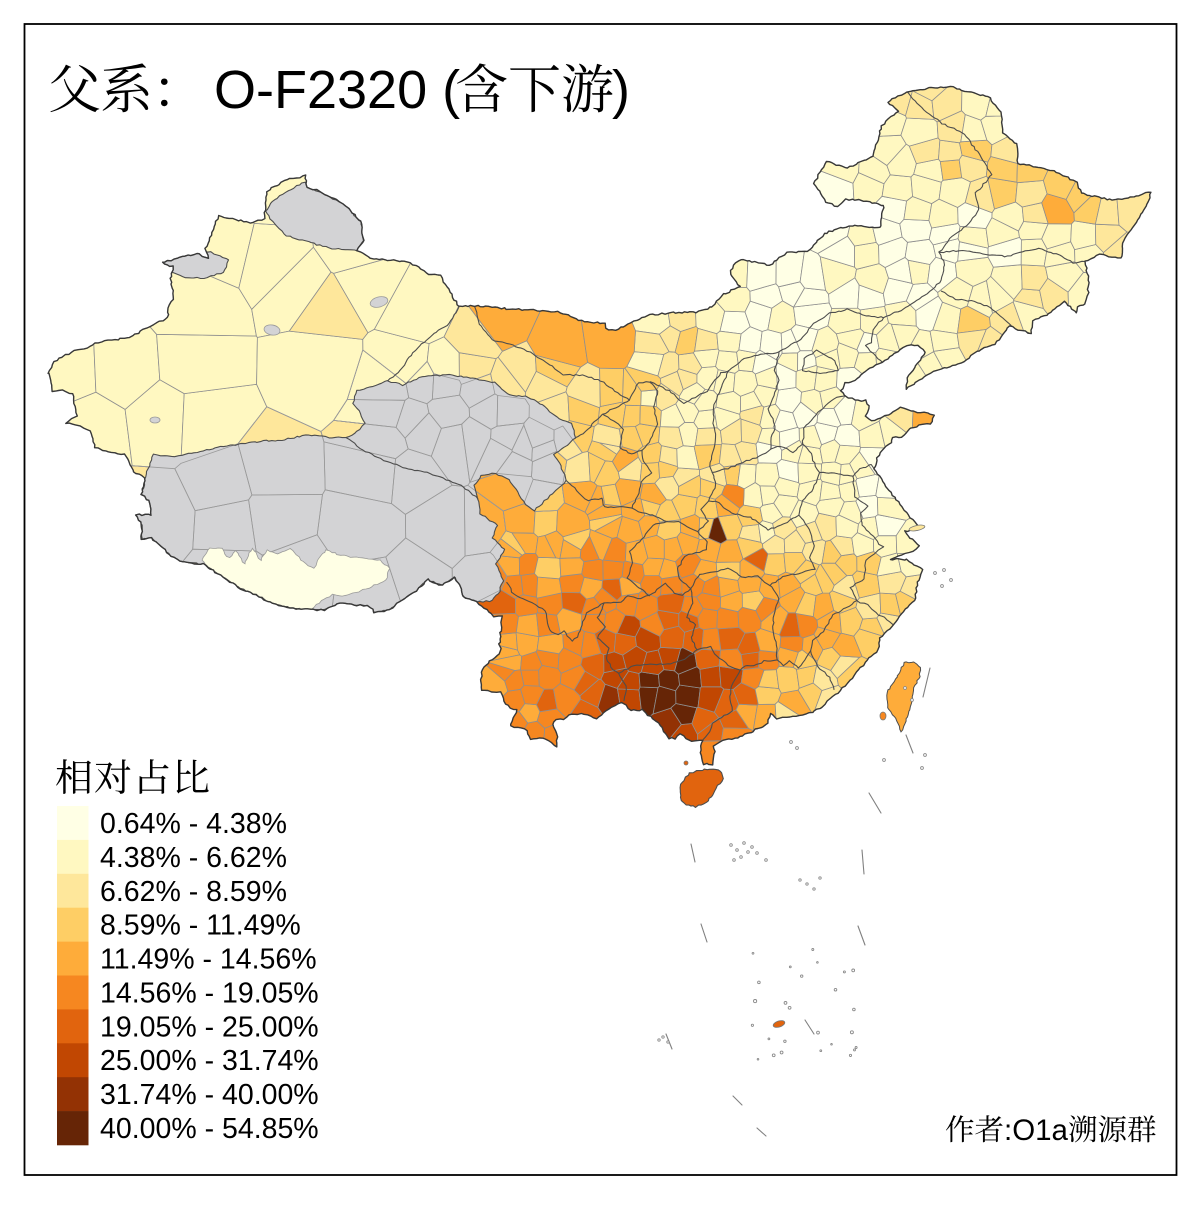 This screenshot has height=1205, width=1200. Describe the element at coordinates (209, 994) in the screenshot. I see `svg-text: 14.56% - 19.05%` at that location.